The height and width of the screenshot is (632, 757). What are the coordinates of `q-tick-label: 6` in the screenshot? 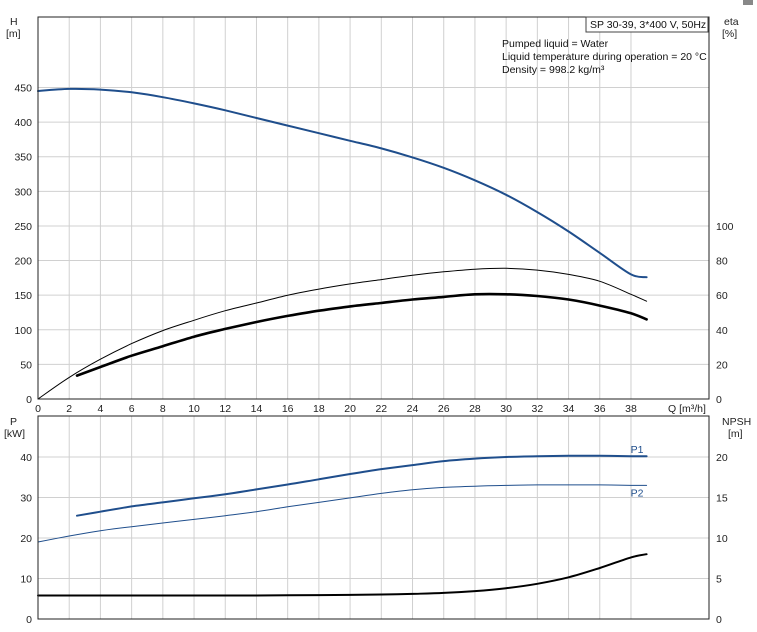 It's located at (132, 409).